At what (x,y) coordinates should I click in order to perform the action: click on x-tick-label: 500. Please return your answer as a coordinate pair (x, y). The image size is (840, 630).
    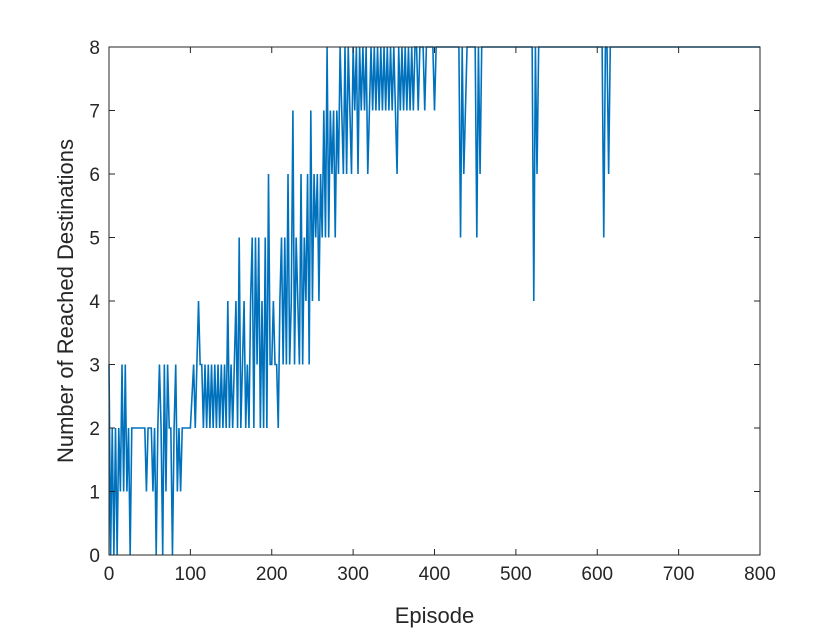
    Looking at the image, I should click on (516, 574).